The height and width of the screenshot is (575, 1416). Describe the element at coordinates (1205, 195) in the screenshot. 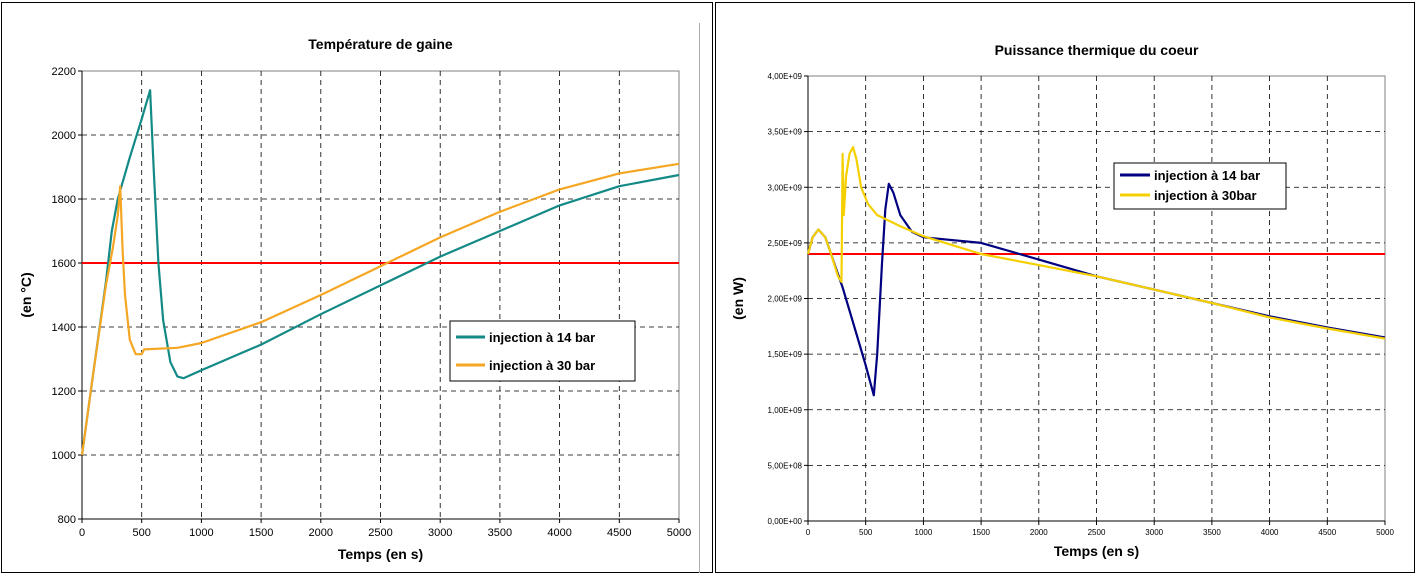

I see `legend-label-2: injection à 30bar` at that location.